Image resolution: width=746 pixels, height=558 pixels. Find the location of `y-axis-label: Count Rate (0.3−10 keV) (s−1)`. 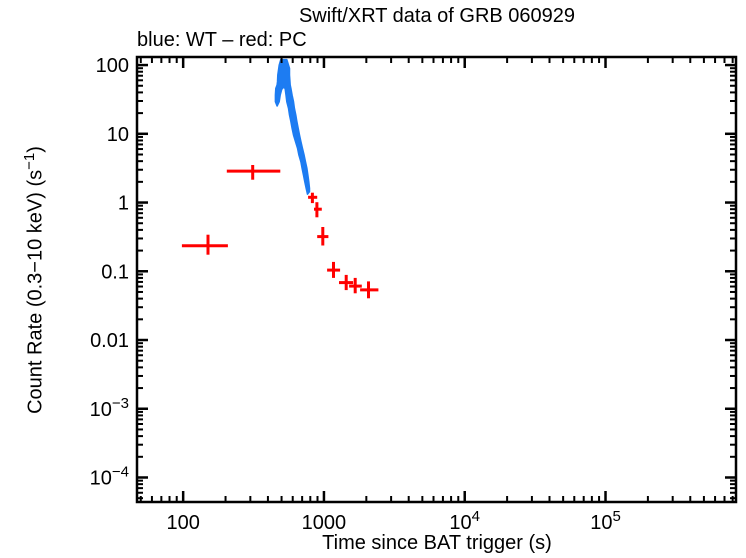

y-axis-label: Count Rate (0.3−10 keV) (s−1) is located at coordinates (33, 280).